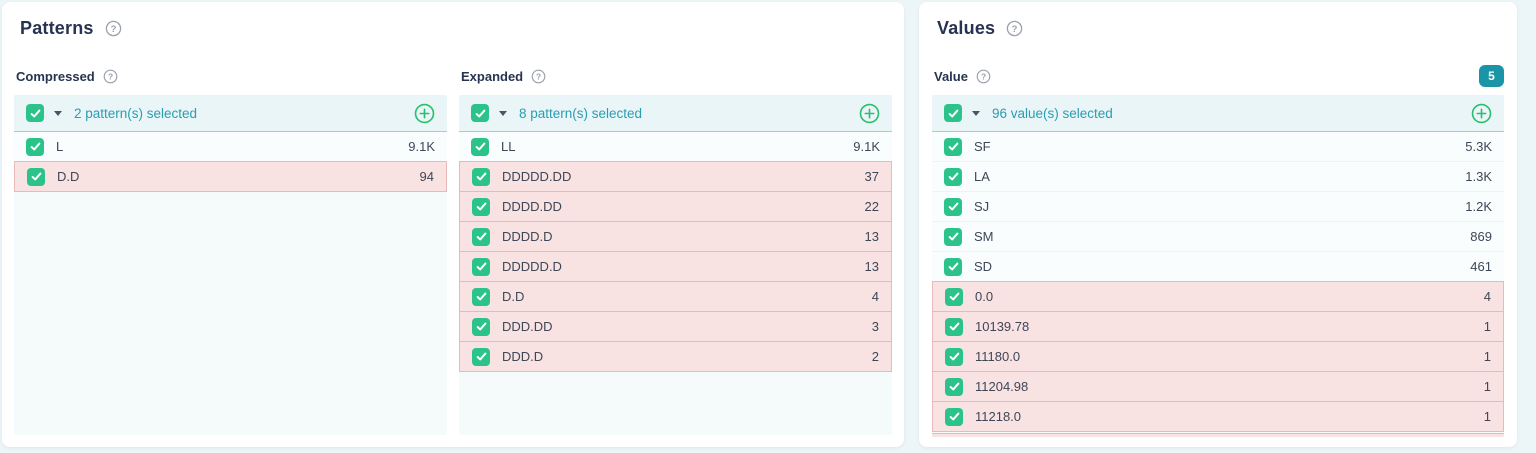 Image resolution: width=1536 pixels, height=453 pixels. What do you see at coordinates (1218, 326) in the screenshot?
I see `list-item: 10139.78 1` at bounding box center [1218, 326].